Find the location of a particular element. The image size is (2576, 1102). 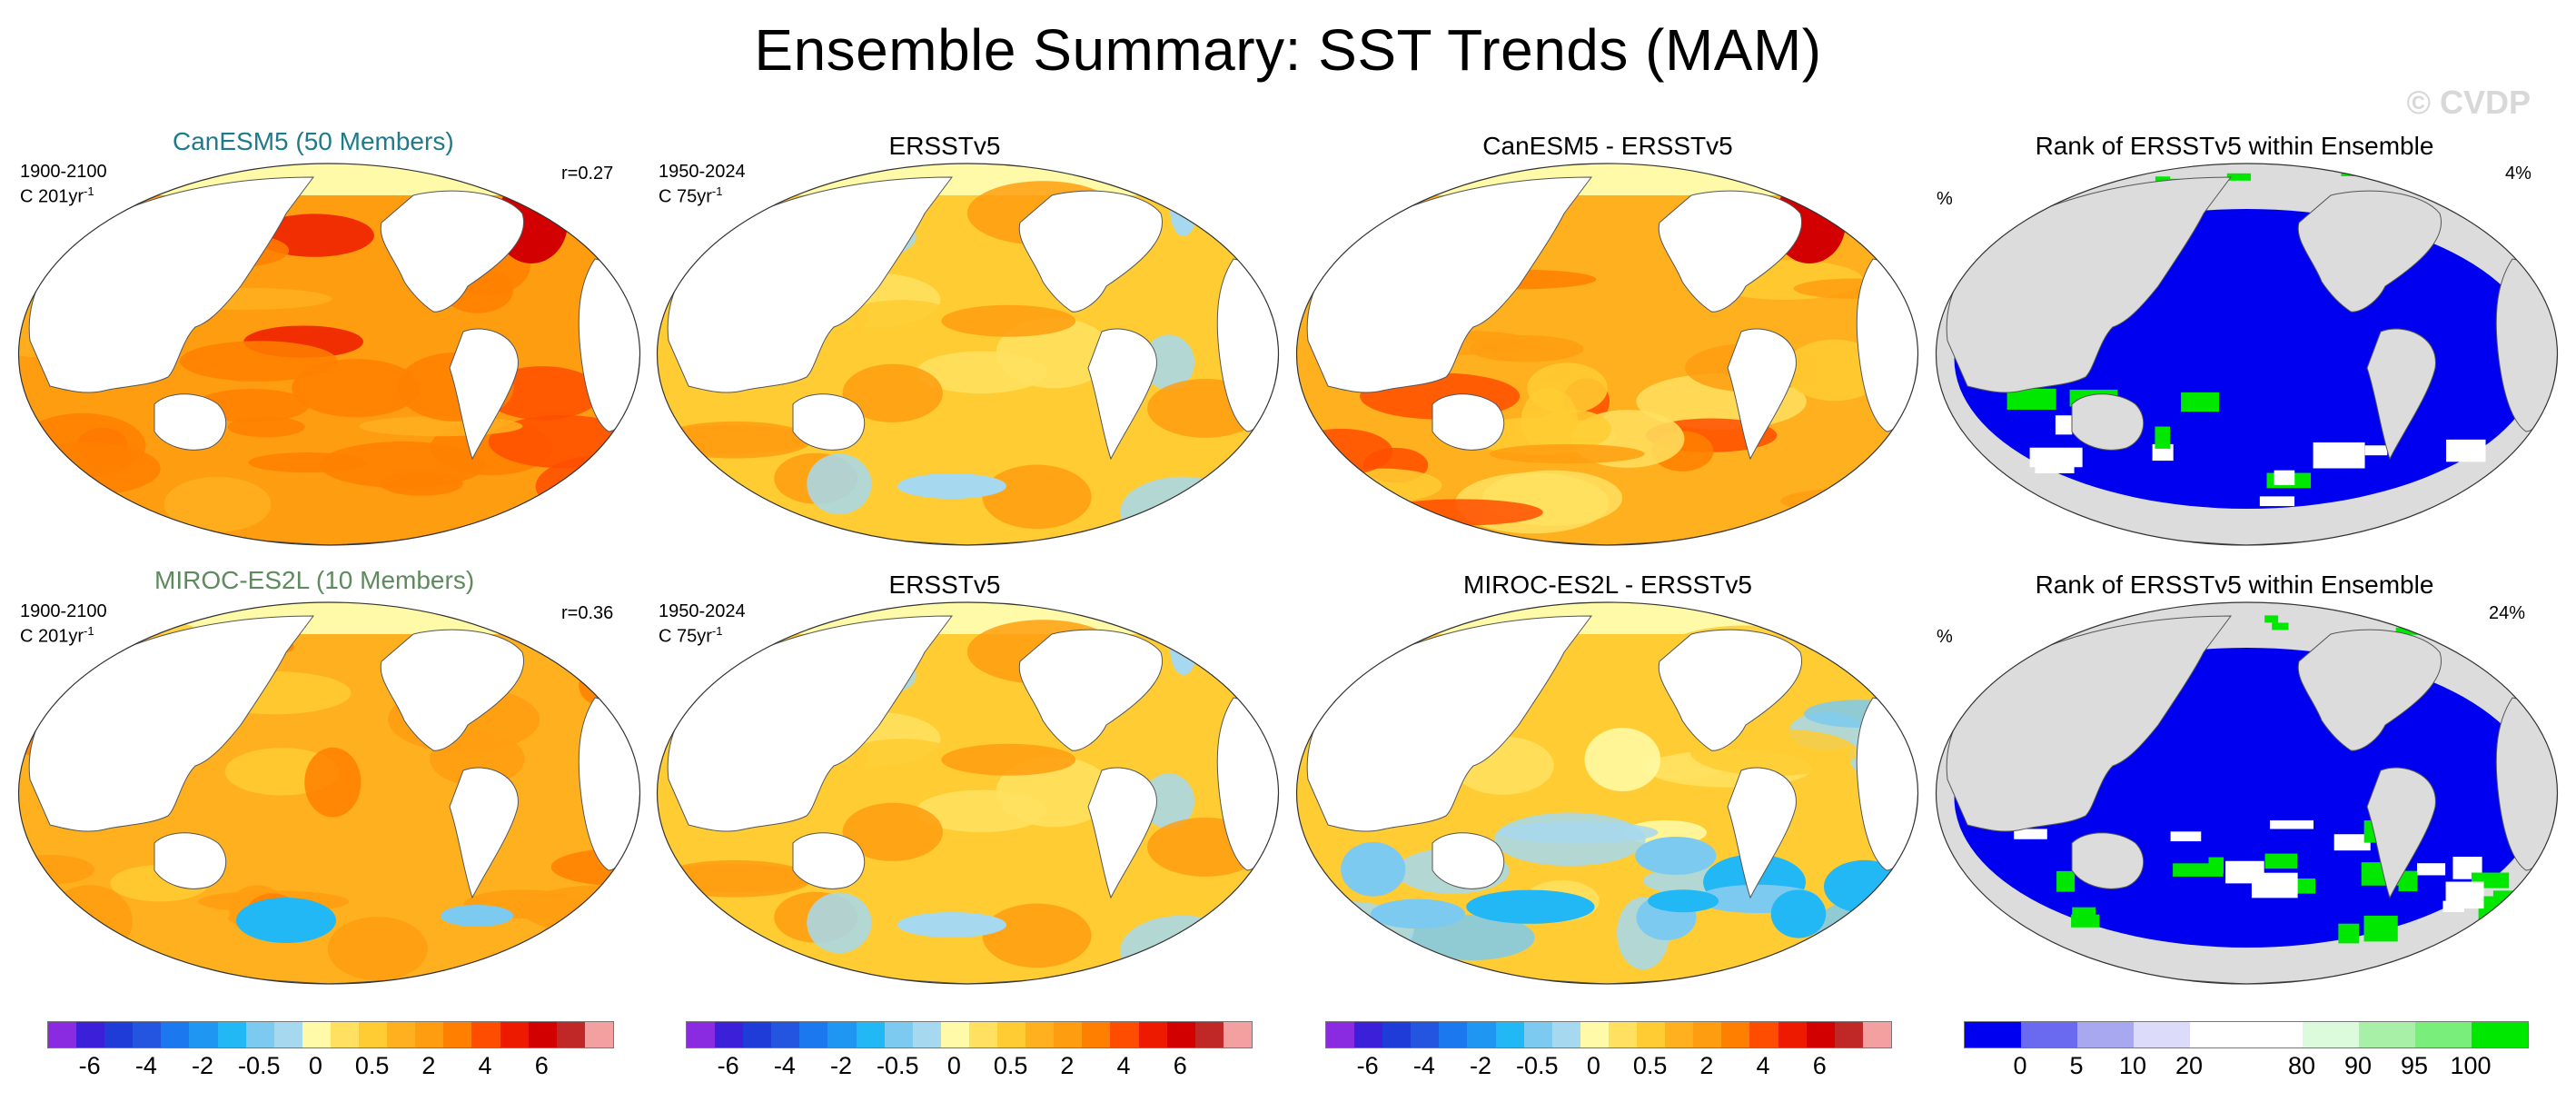

trend-colorbar-1-tick-label: 4 is located at coordinates (485, 1065).